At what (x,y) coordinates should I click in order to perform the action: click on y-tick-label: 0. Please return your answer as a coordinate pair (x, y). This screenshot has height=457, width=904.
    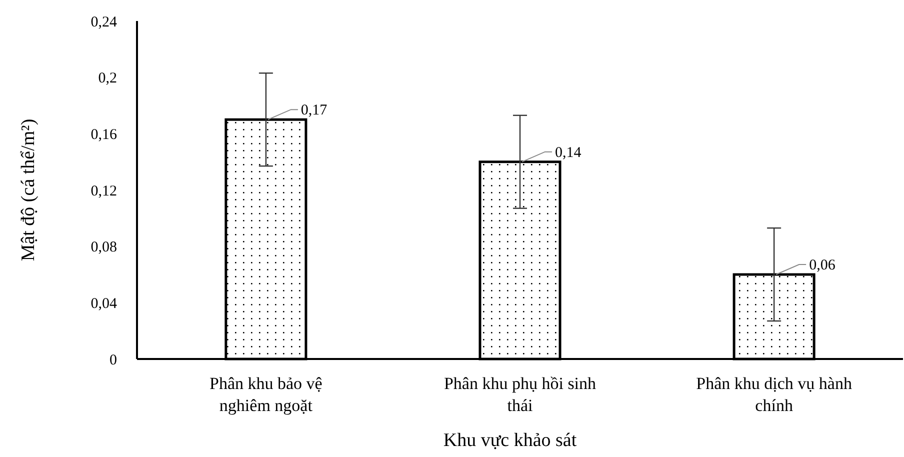
    Looking at the image, I should click on (113, 360).